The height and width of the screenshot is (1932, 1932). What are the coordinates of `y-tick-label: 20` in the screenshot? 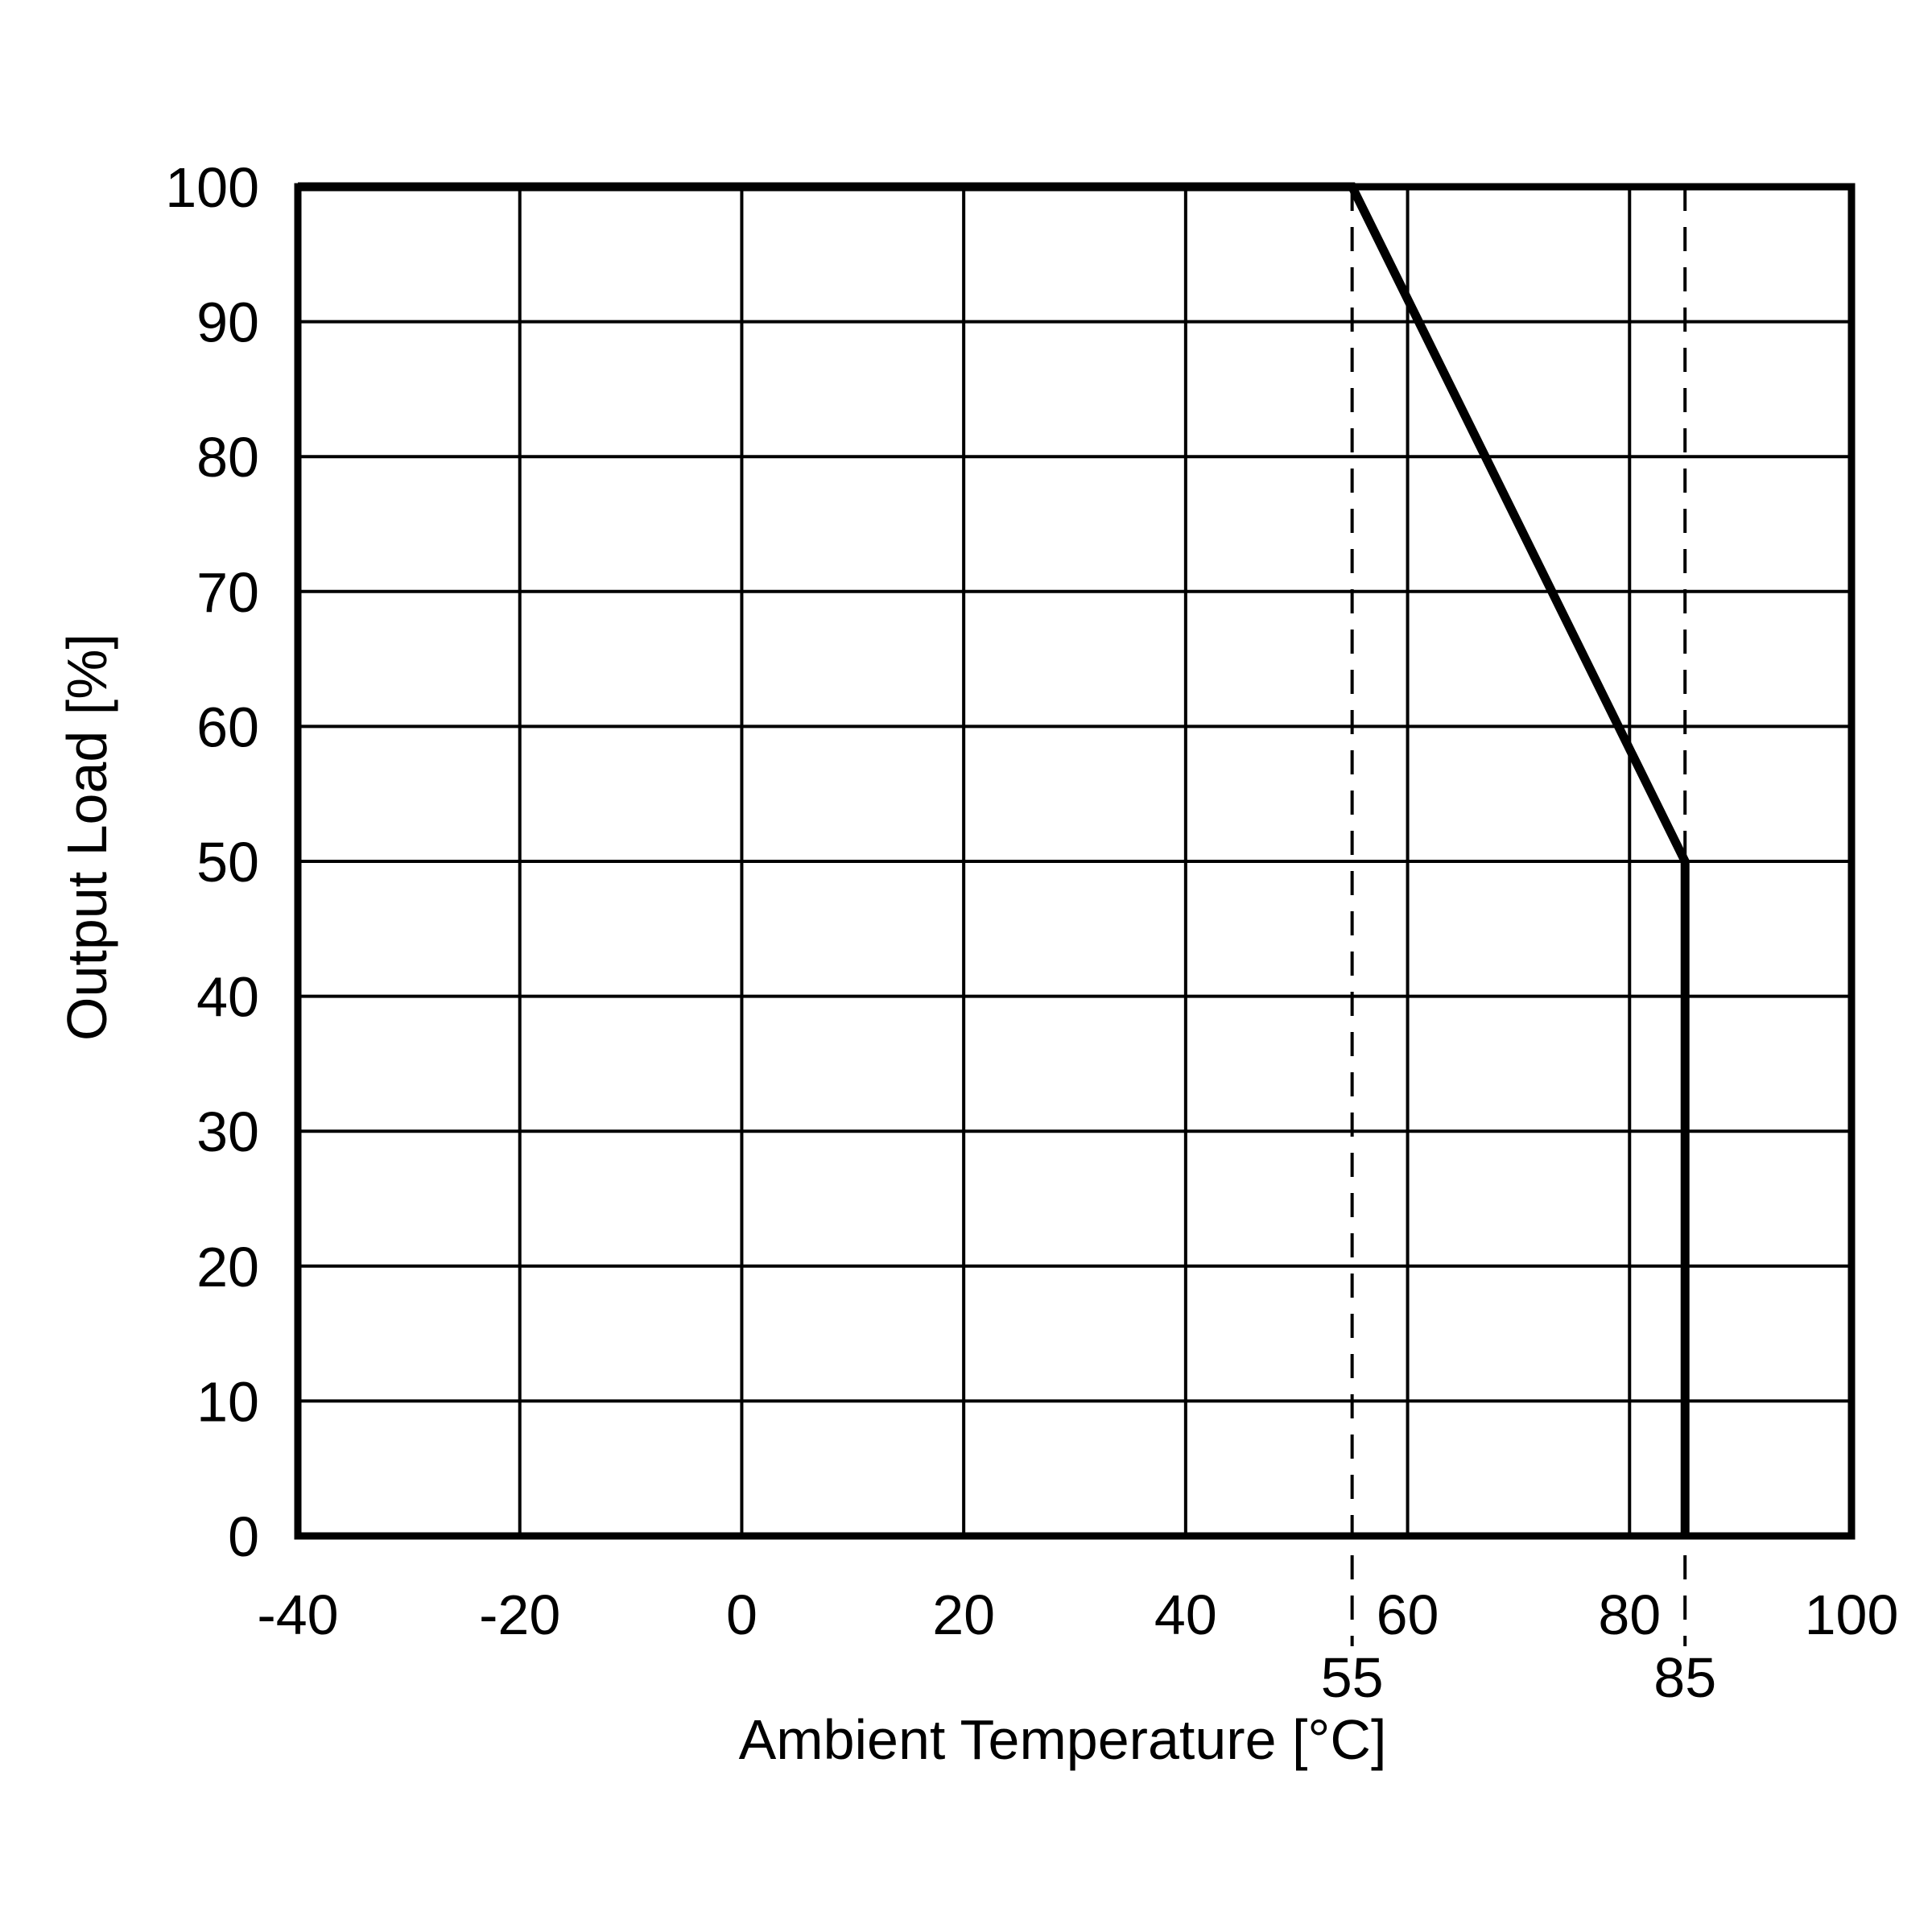 It's located at (227, 1267).